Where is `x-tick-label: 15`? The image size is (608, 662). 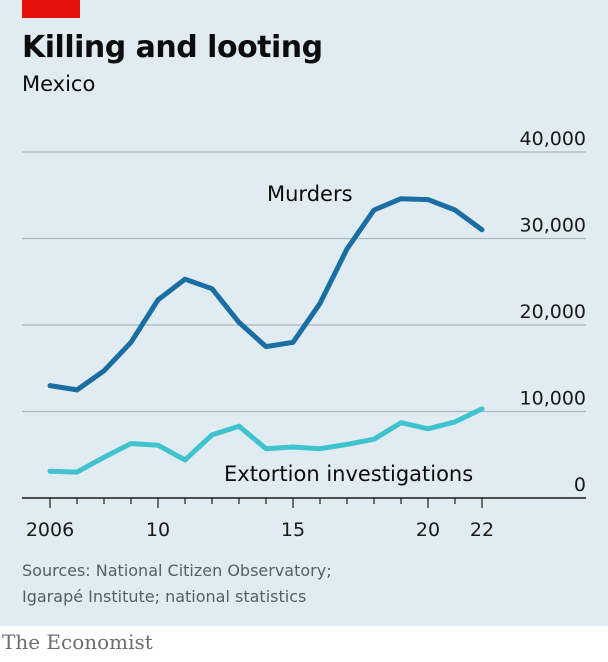
x-tick-label: 15 is located at coordinates (293, 530).